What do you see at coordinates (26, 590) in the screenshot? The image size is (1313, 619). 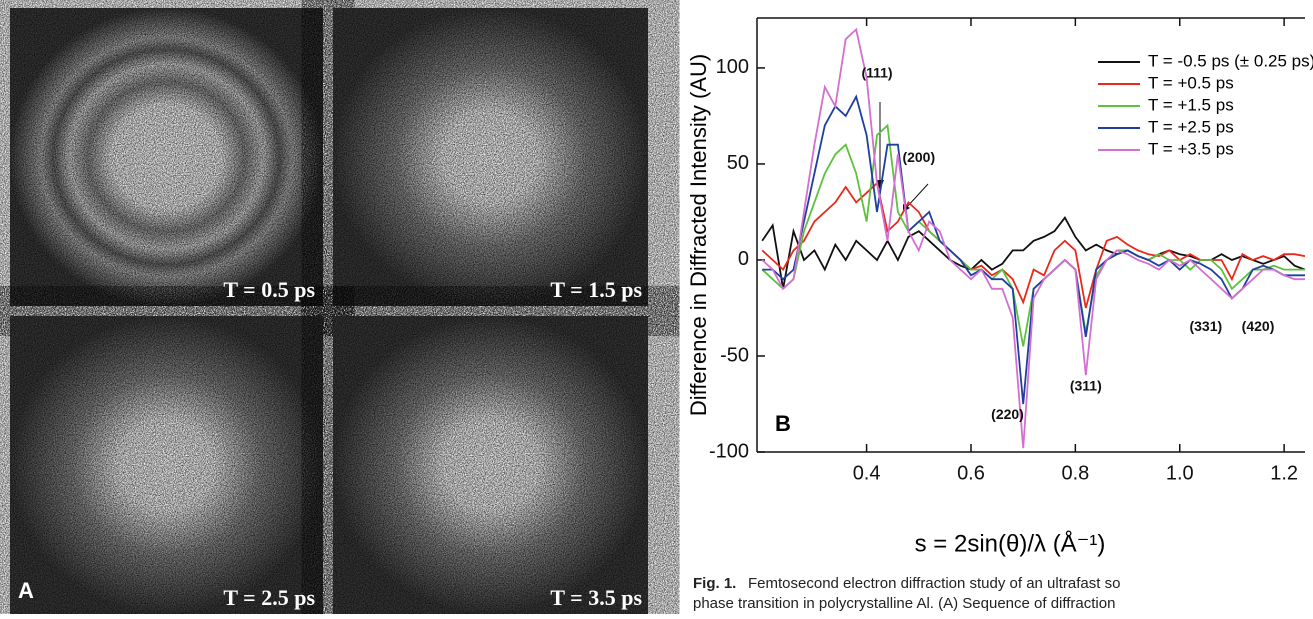 I see `panel-letter: A` at bounding box center [26, 590].